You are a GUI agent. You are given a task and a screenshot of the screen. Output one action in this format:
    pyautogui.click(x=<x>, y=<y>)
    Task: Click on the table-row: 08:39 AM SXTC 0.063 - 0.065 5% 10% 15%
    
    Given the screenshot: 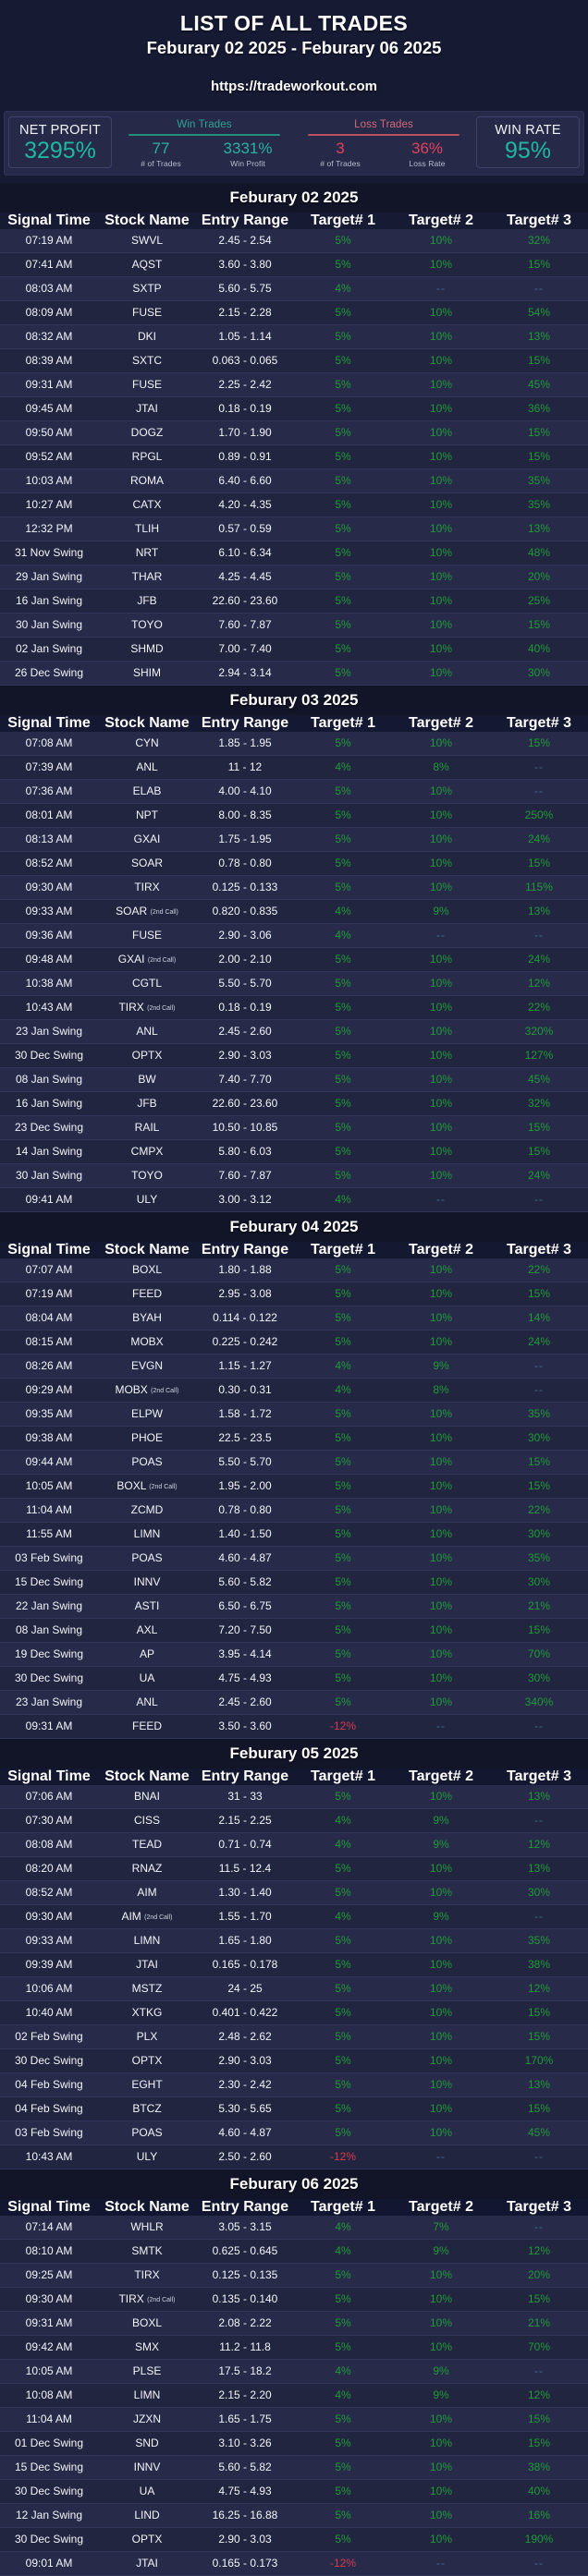 What is the action you would take?
    pyautogui.click(x=294, y=360)
    